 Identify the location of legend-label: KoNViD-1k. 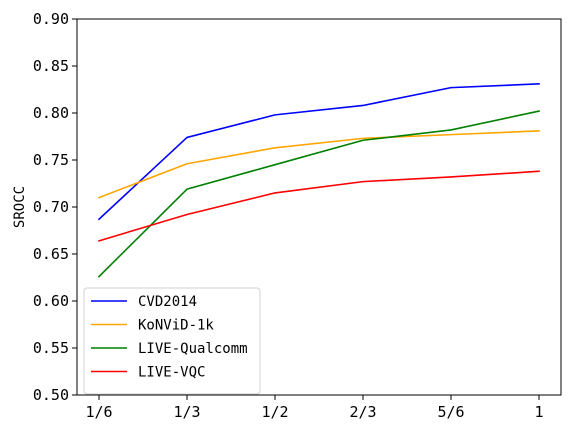
(176, 326).